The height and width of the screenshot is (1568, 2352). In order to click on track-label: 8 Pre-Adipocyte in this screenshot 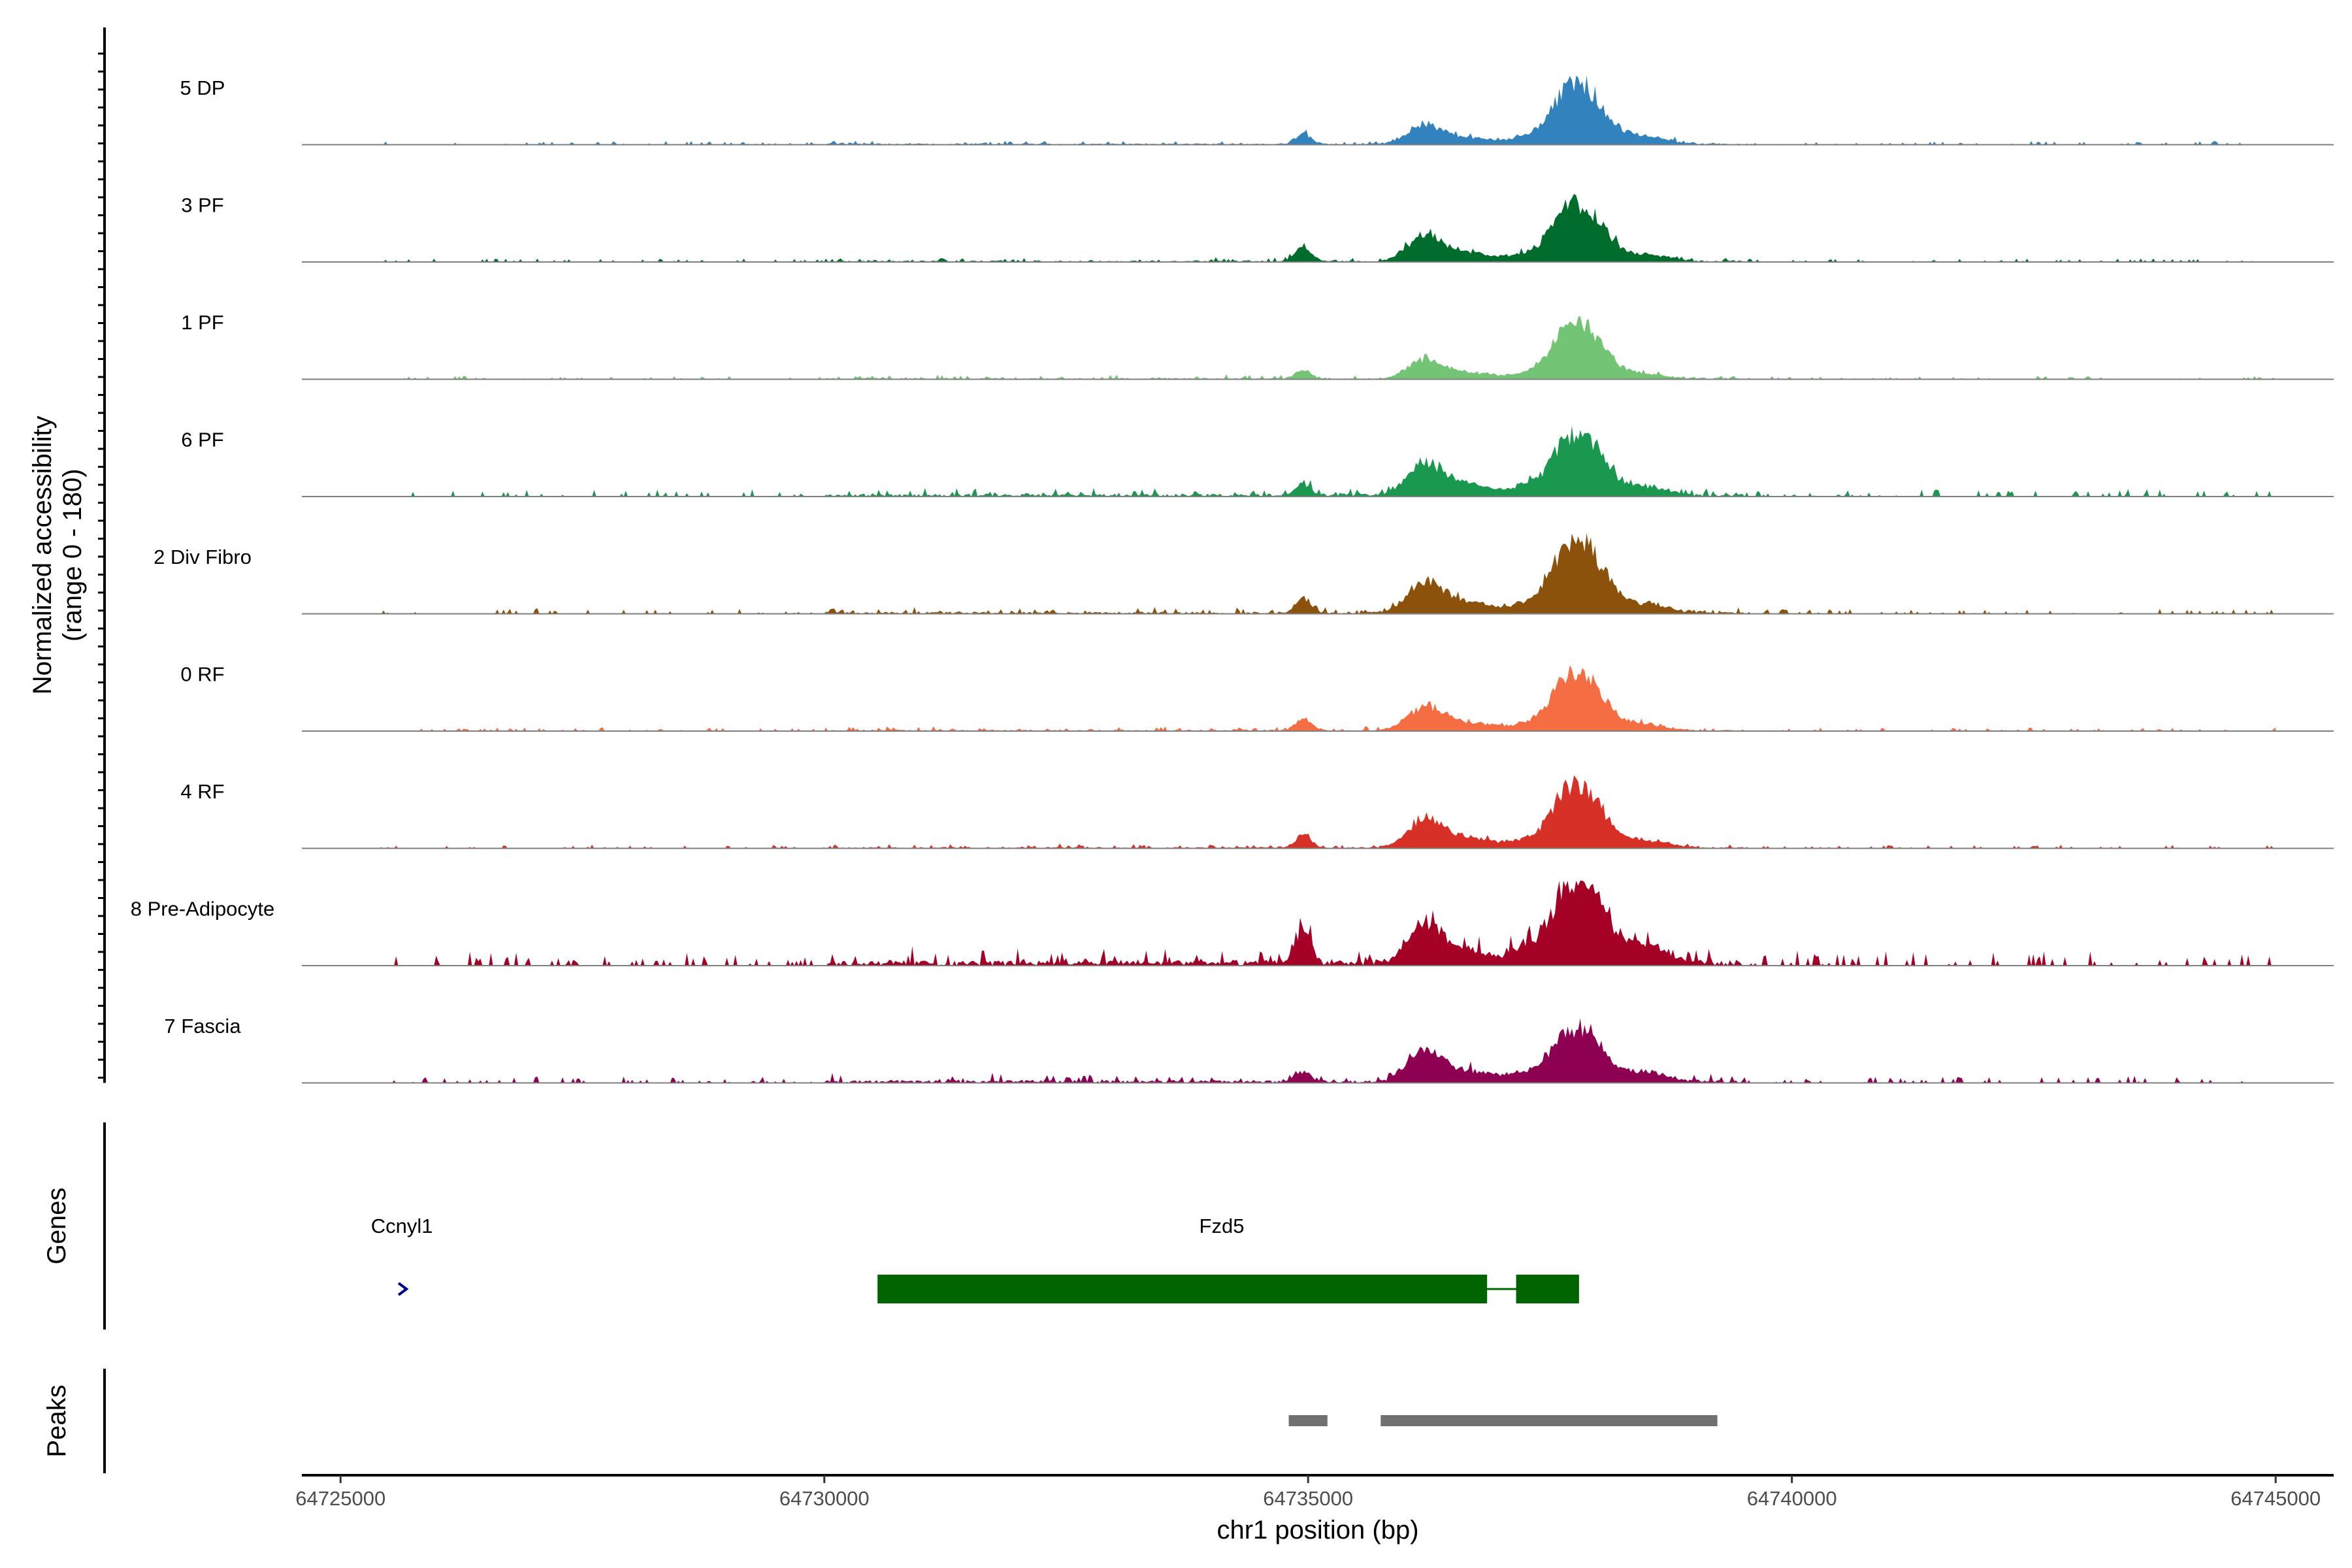, I will do `click(203, 909)`.